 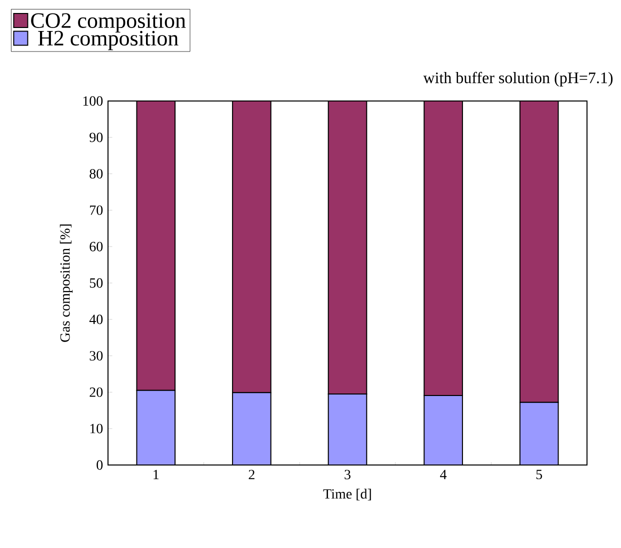 I want to click on legend-label: H2 composition, so click(x=108, y=40).